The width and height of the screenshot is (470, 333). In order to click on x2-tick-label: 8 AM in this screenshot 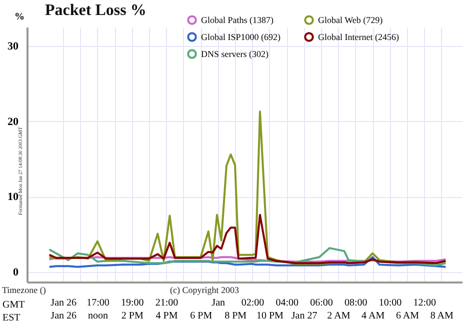, I will do `click(442, 316)`.